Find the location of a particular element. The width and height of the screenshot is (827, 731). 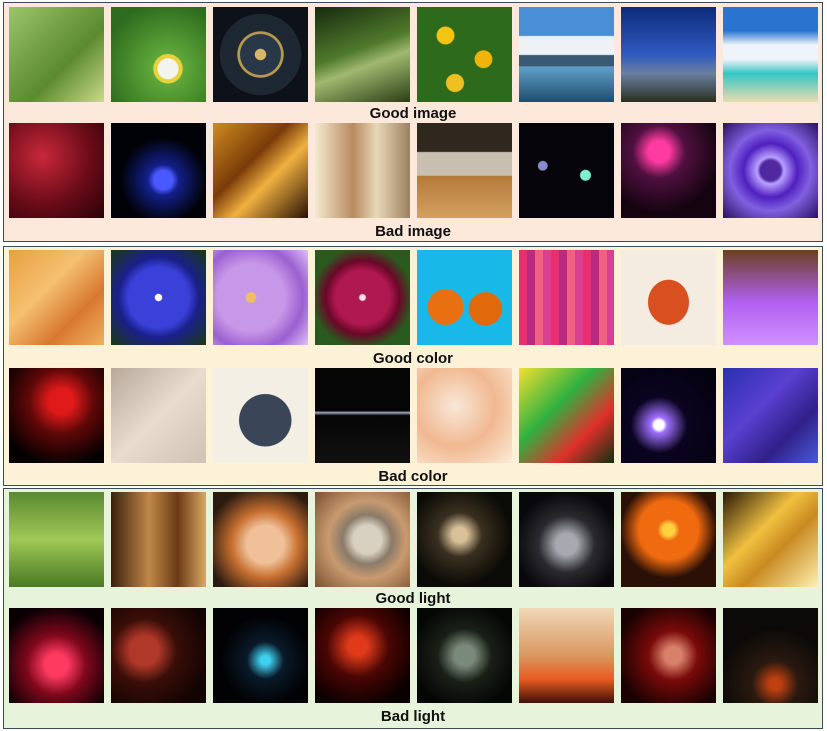

red-lily-photo is located at coordinates (362, 297).